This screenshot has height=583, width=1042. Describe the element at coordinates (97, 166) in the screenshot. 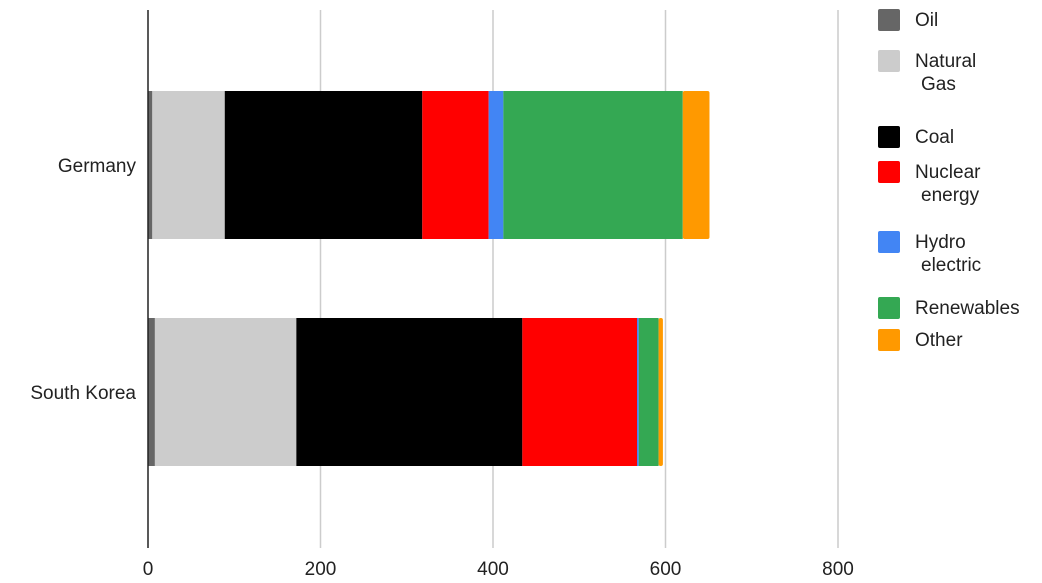

I see `category-label: Germany` at that location.